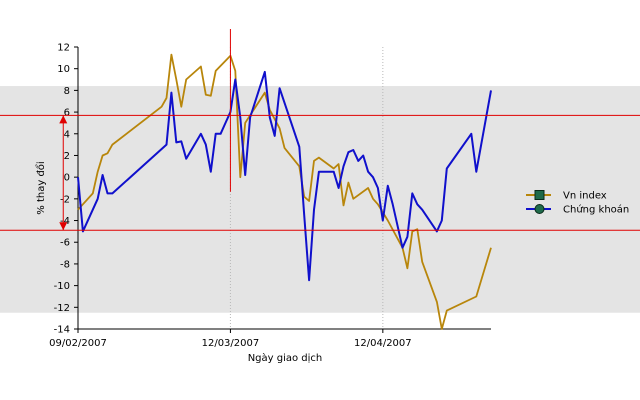  What do you see at coordinates (40, 187) in the screenshot?
I see `y-axis-label: % thay đổi` at bounding box center [40, 187].